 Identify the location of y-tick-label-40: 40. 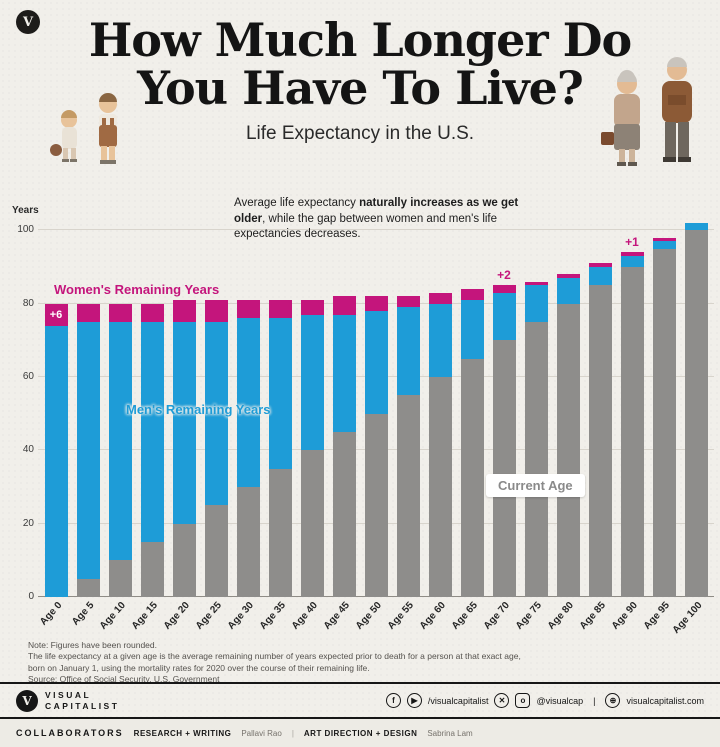
(28, 450).